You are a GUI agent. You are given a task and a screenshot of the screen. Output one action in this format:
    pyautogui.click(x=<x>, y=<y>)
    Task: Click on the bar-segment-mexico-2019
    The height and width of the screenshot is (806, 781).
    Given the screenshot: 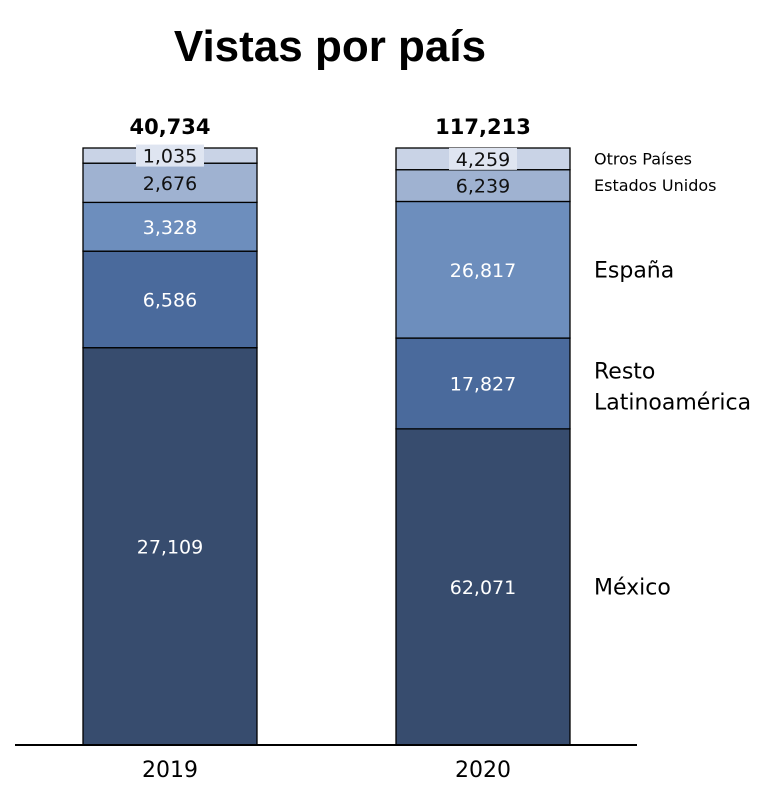 What is the action you would take?
    pyautogui.click(x=170, y=546)
    